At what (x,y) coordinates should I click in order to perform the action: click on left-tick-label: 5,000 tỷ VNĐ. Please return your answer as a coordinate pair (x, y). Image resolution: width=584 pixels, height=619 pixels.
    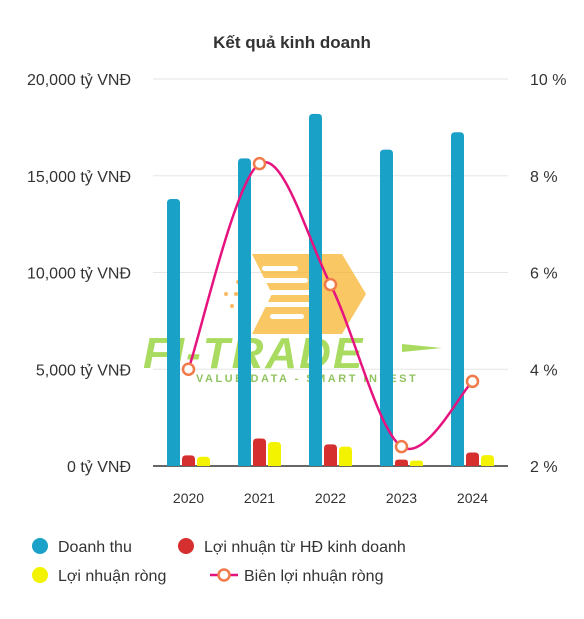
    Looking at the image, I should click on (83, 370).